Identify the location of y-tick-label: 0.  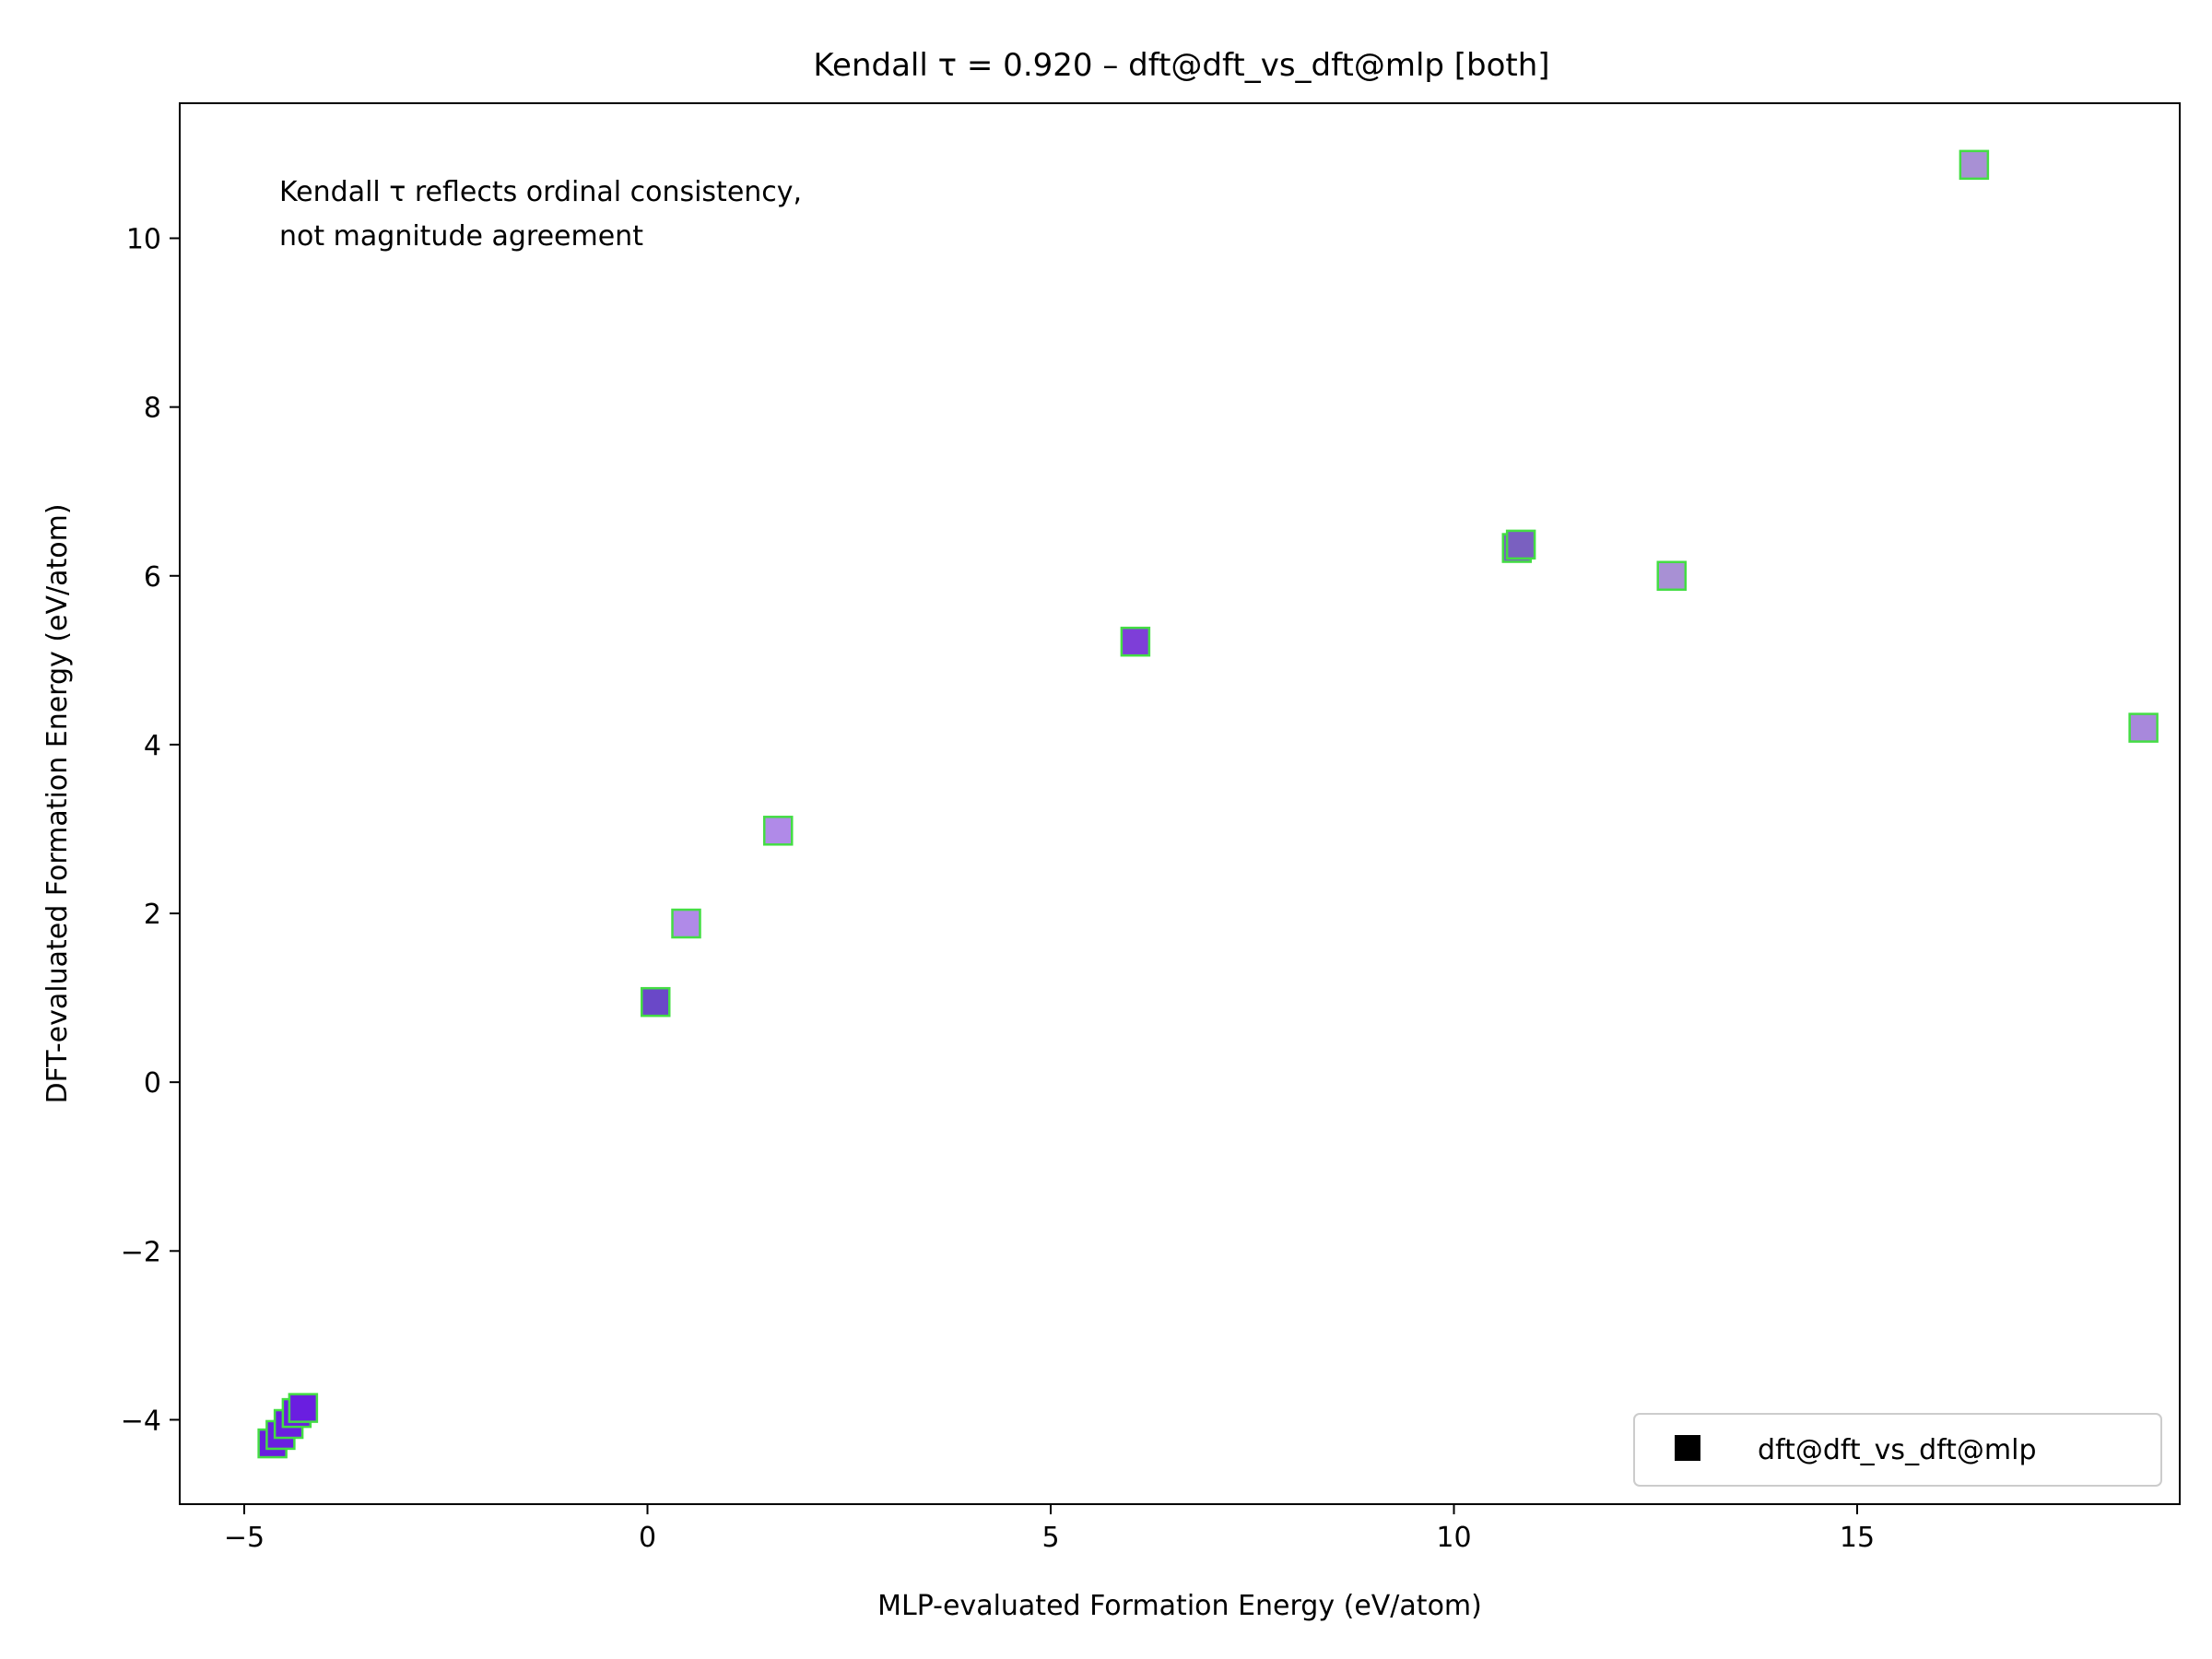
(152, 1083).